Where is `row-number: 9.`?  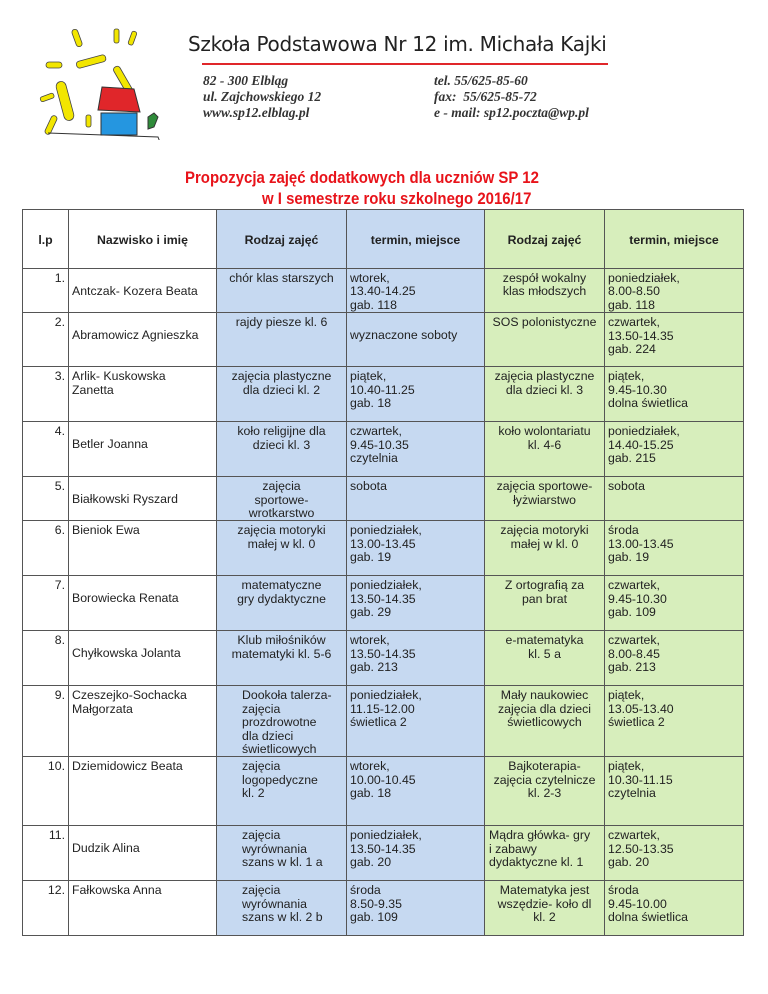 row-number: 9. is located at coordinates (45, 721).